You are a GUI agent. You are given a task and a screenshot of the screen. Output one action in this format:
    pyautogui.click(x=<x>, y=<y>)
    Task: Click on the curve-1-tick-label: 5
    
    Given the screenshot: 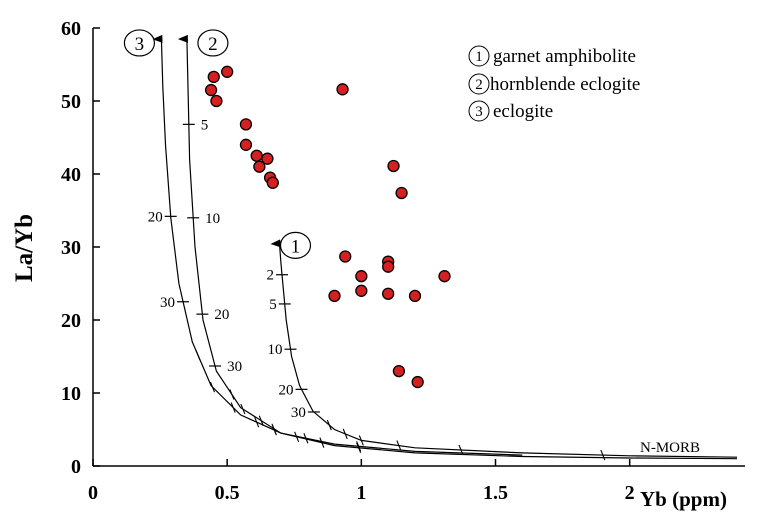 What is the action you would take?
    pyautogui.click(x=273, y=305)
    